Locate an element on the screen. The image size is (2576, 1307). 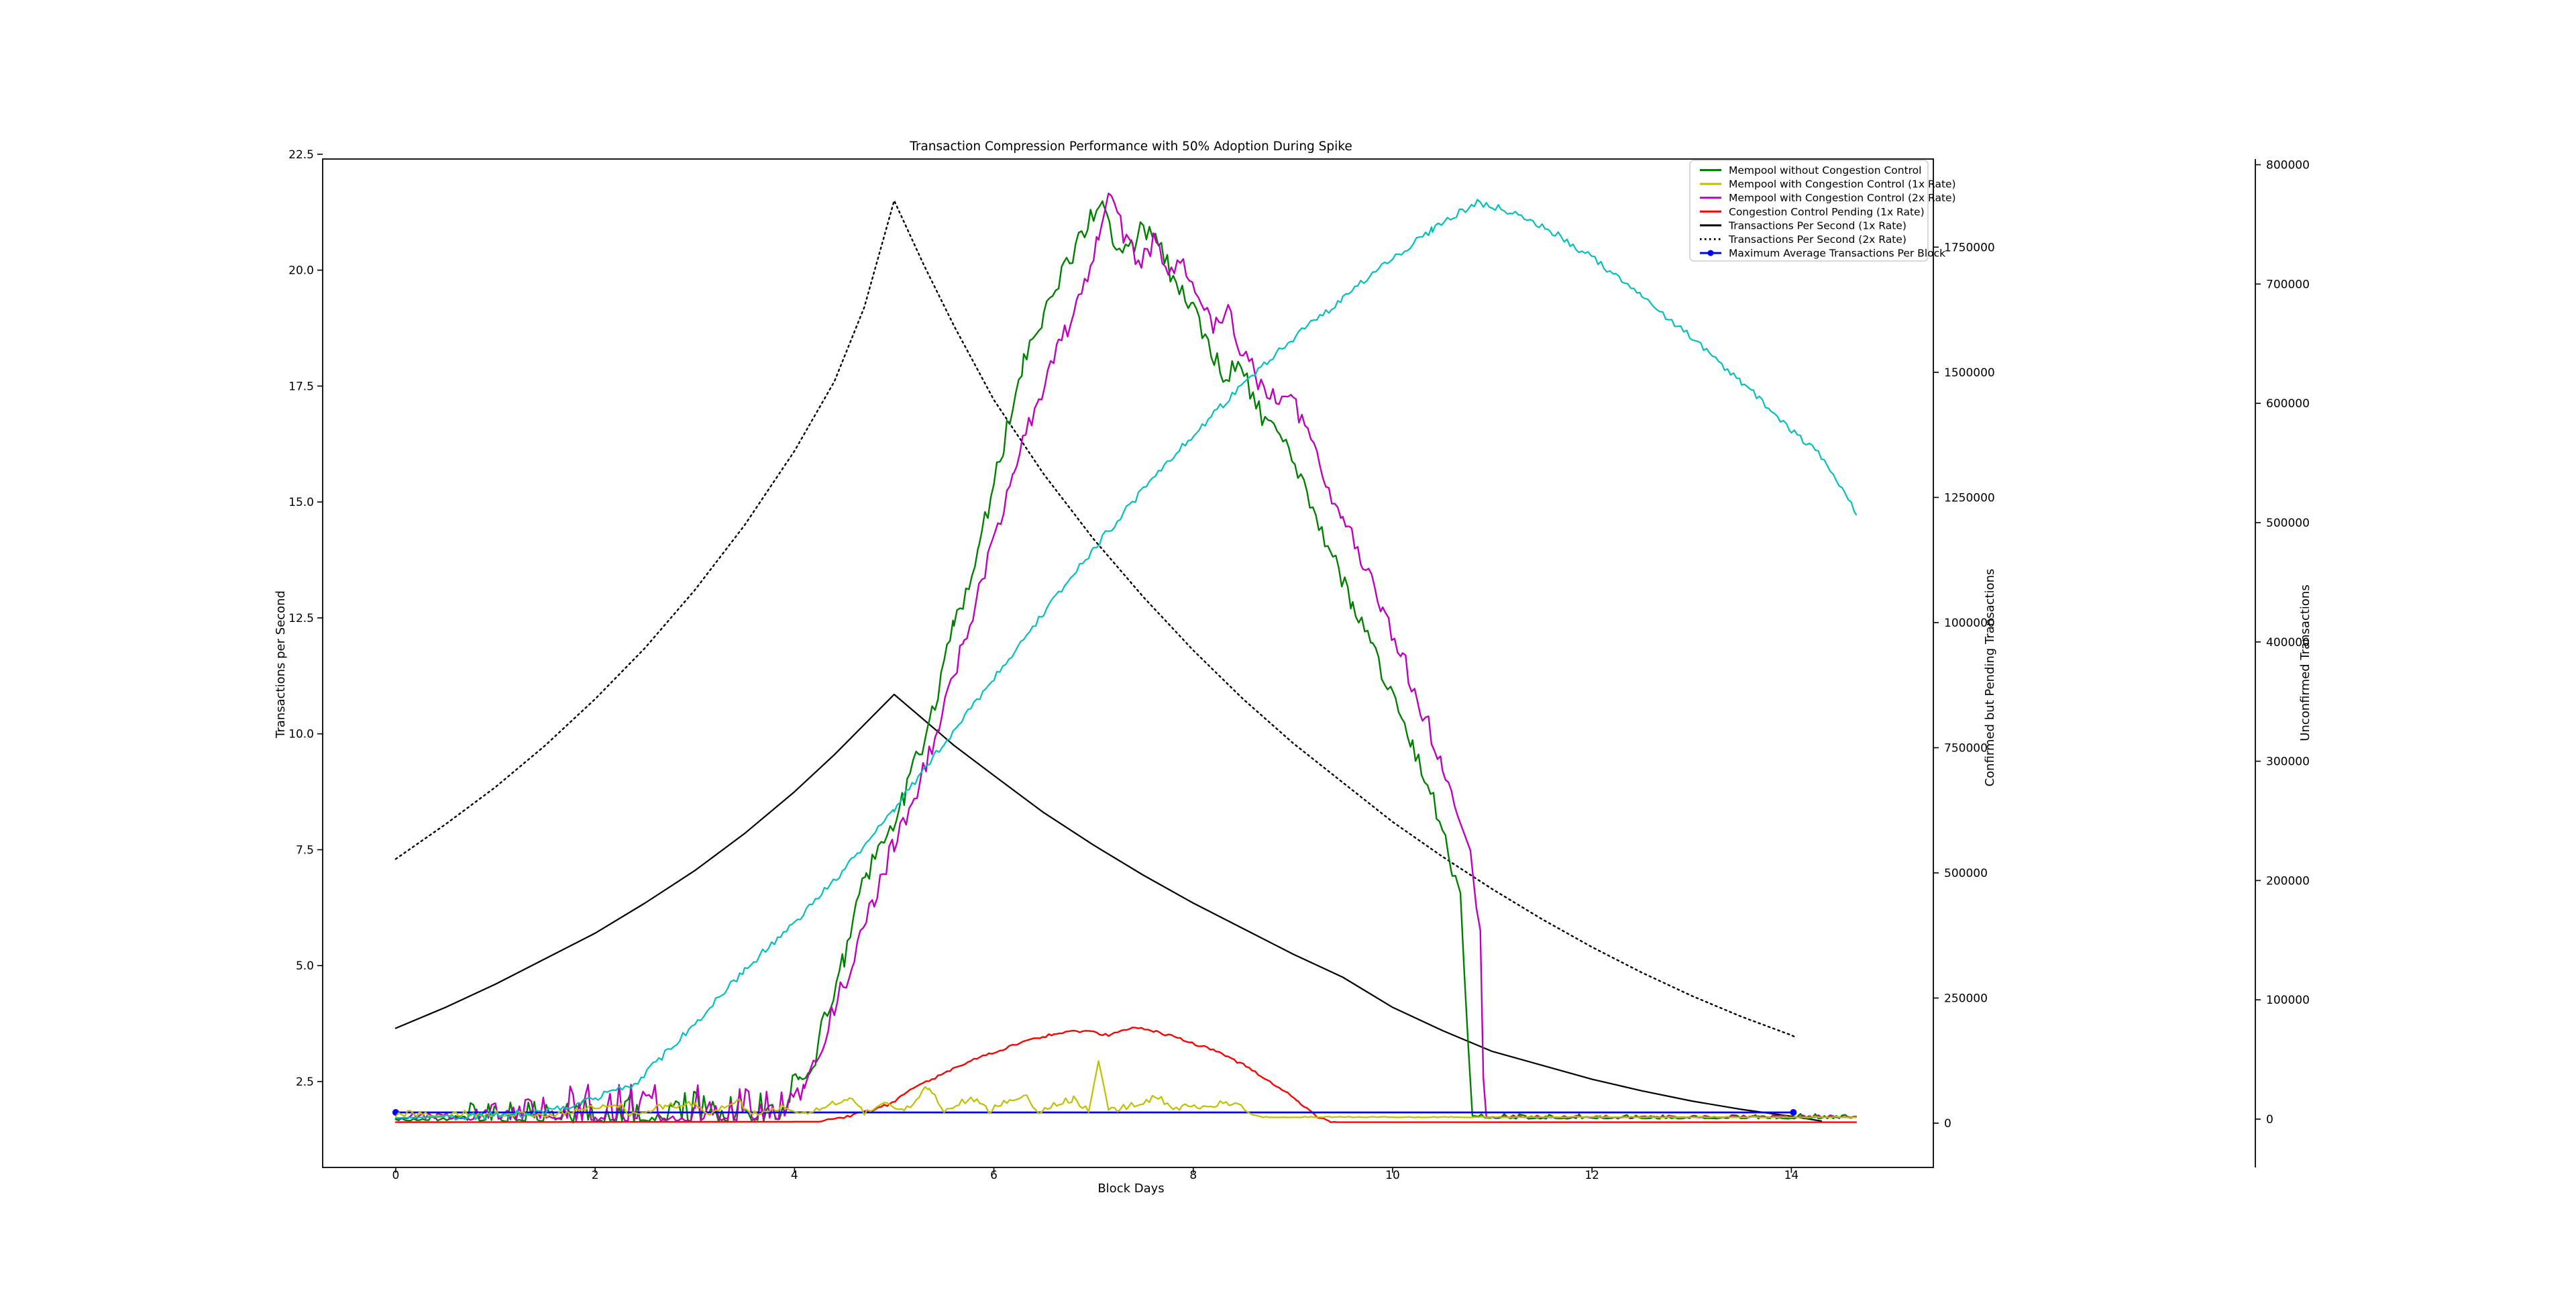
x-tick-label: 10 is located at coordinates (1392, 1175).